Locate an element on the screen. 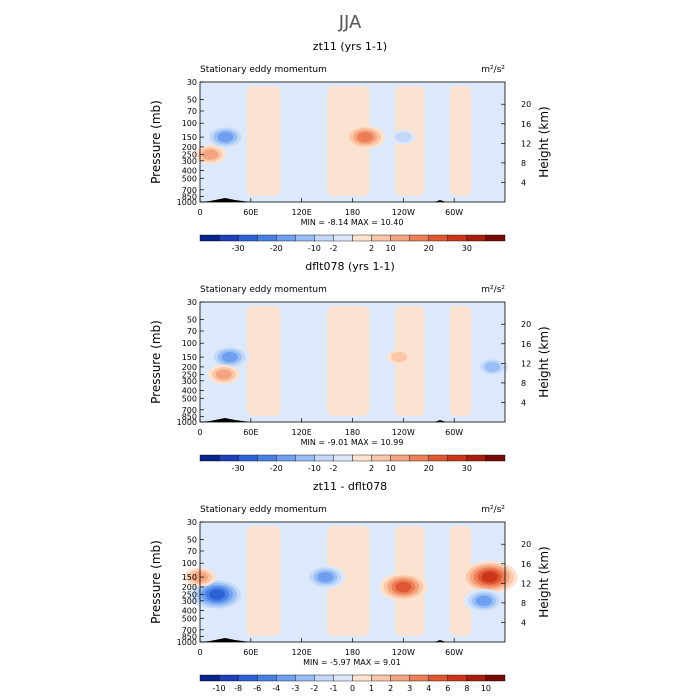 This screenshot has height=700, width=700. colorbar-label: -8 is located at coordinates (238, 688).